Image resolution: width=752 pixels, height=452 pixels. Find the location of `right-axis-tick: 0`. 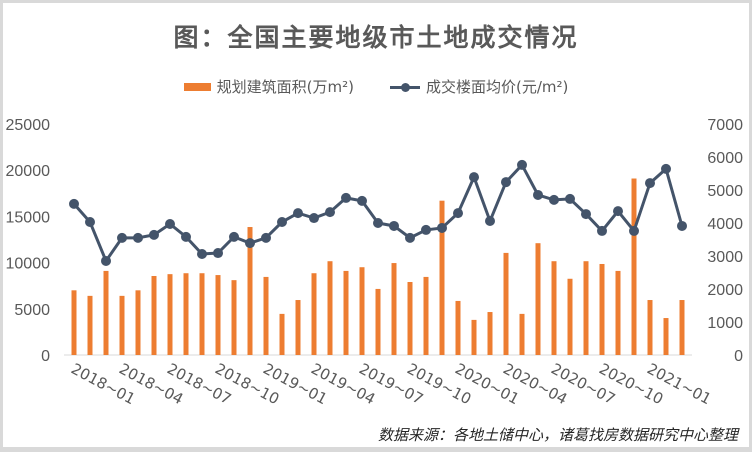

right-axis-tick: 0 is located at coordinates (738, 356).